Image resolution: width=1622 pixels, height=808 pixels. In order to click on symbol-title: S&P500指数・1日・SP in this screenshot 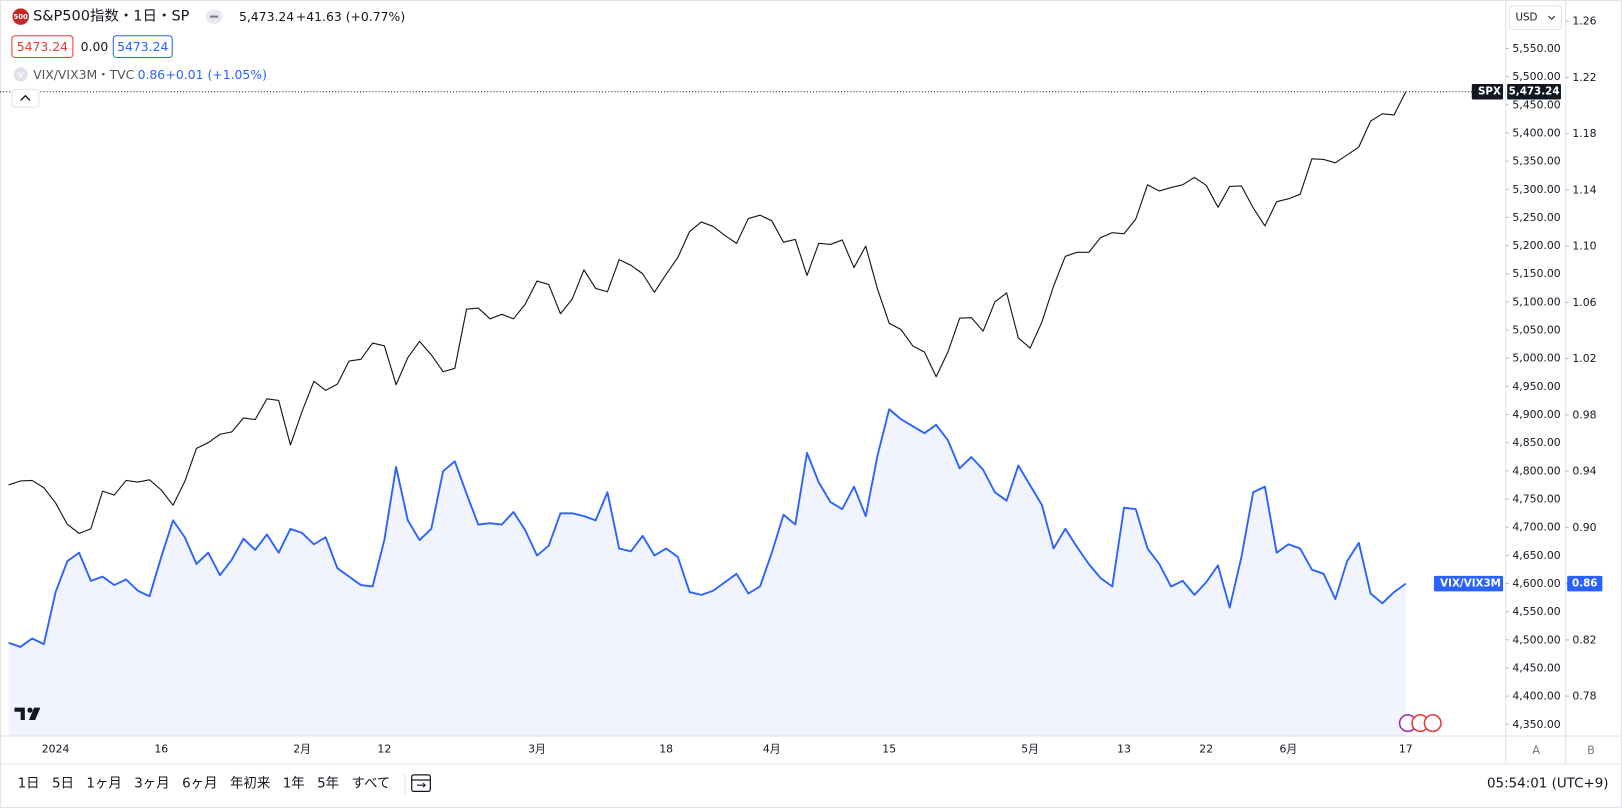, I will do `click(111, 16)`.